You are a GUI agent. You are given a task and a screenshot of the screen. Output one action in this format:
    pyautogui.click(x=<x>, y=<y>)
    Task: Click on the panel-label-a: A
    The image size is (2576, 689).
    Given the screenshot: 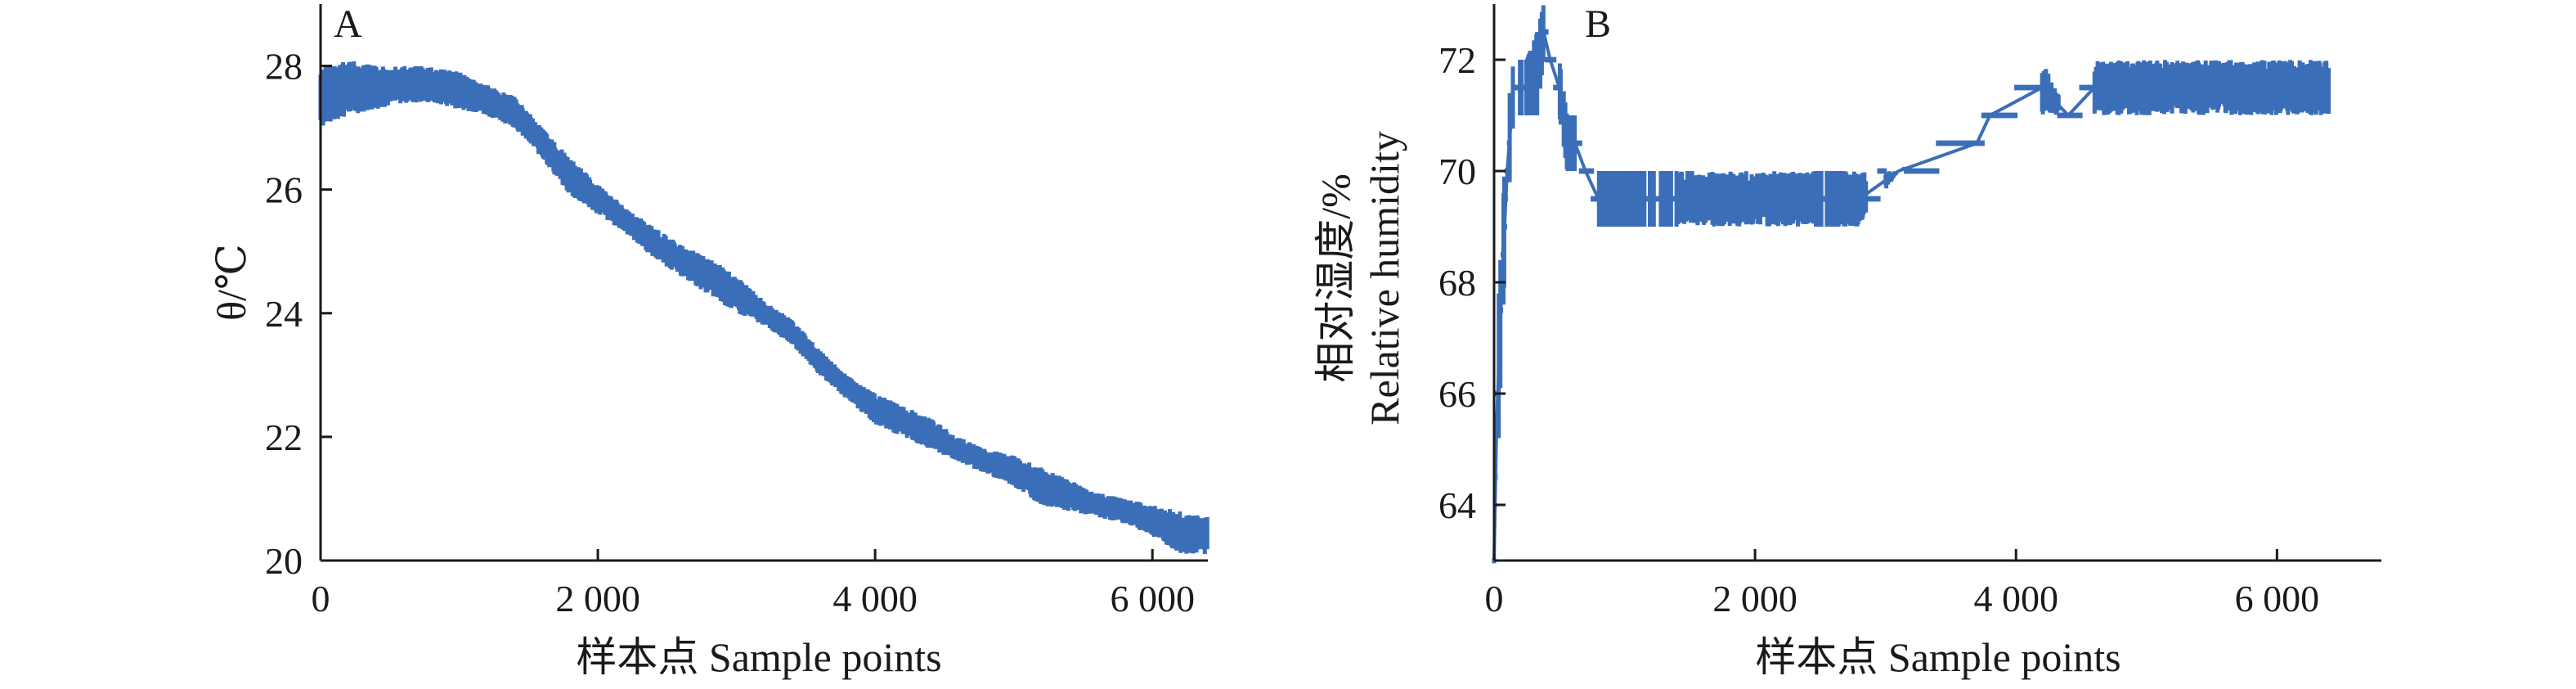 What is the action you would take?
    pyautogui.click(x=348, y=24)
    